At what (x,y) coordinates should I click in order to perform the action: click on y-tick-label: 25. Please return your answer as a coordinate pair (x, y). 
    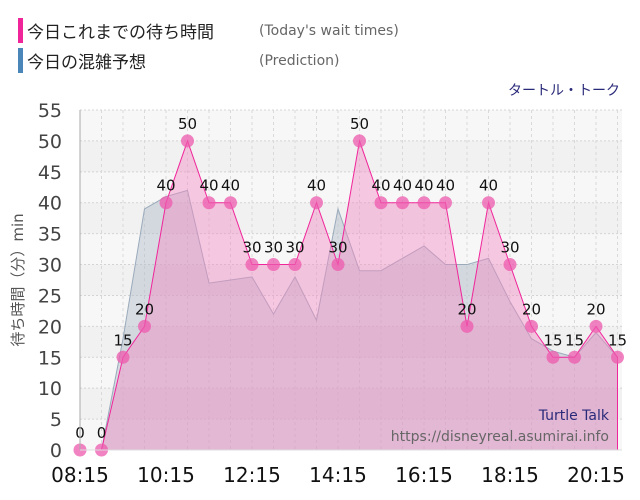
    Looking at the image, I should click on (50, 296).